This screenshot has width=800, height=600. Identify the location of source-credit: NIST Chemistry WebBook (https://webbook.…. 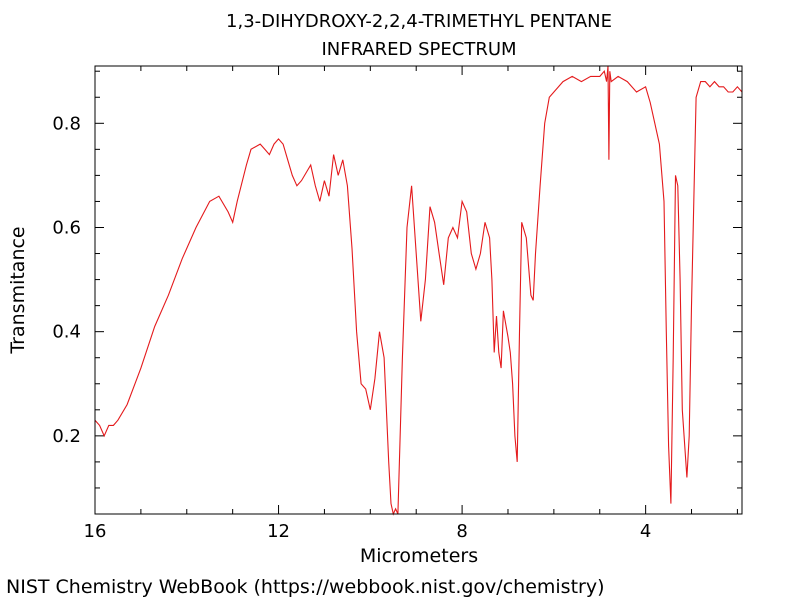
(305, 587).